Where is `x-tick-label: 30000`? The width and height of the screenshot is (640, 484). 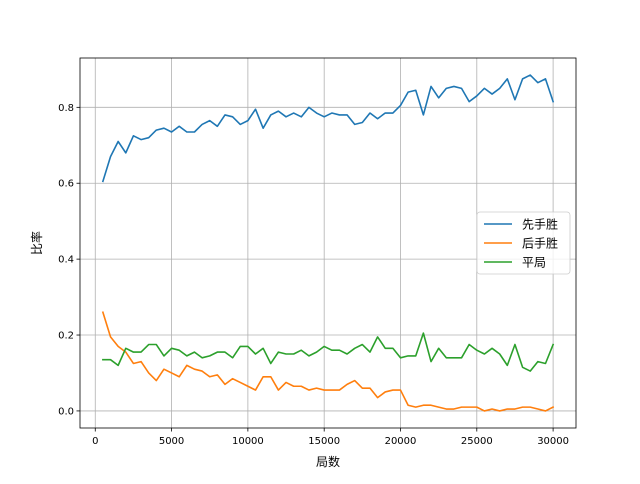
x-tick-label: 30000 is located at coordinates (553, 441).